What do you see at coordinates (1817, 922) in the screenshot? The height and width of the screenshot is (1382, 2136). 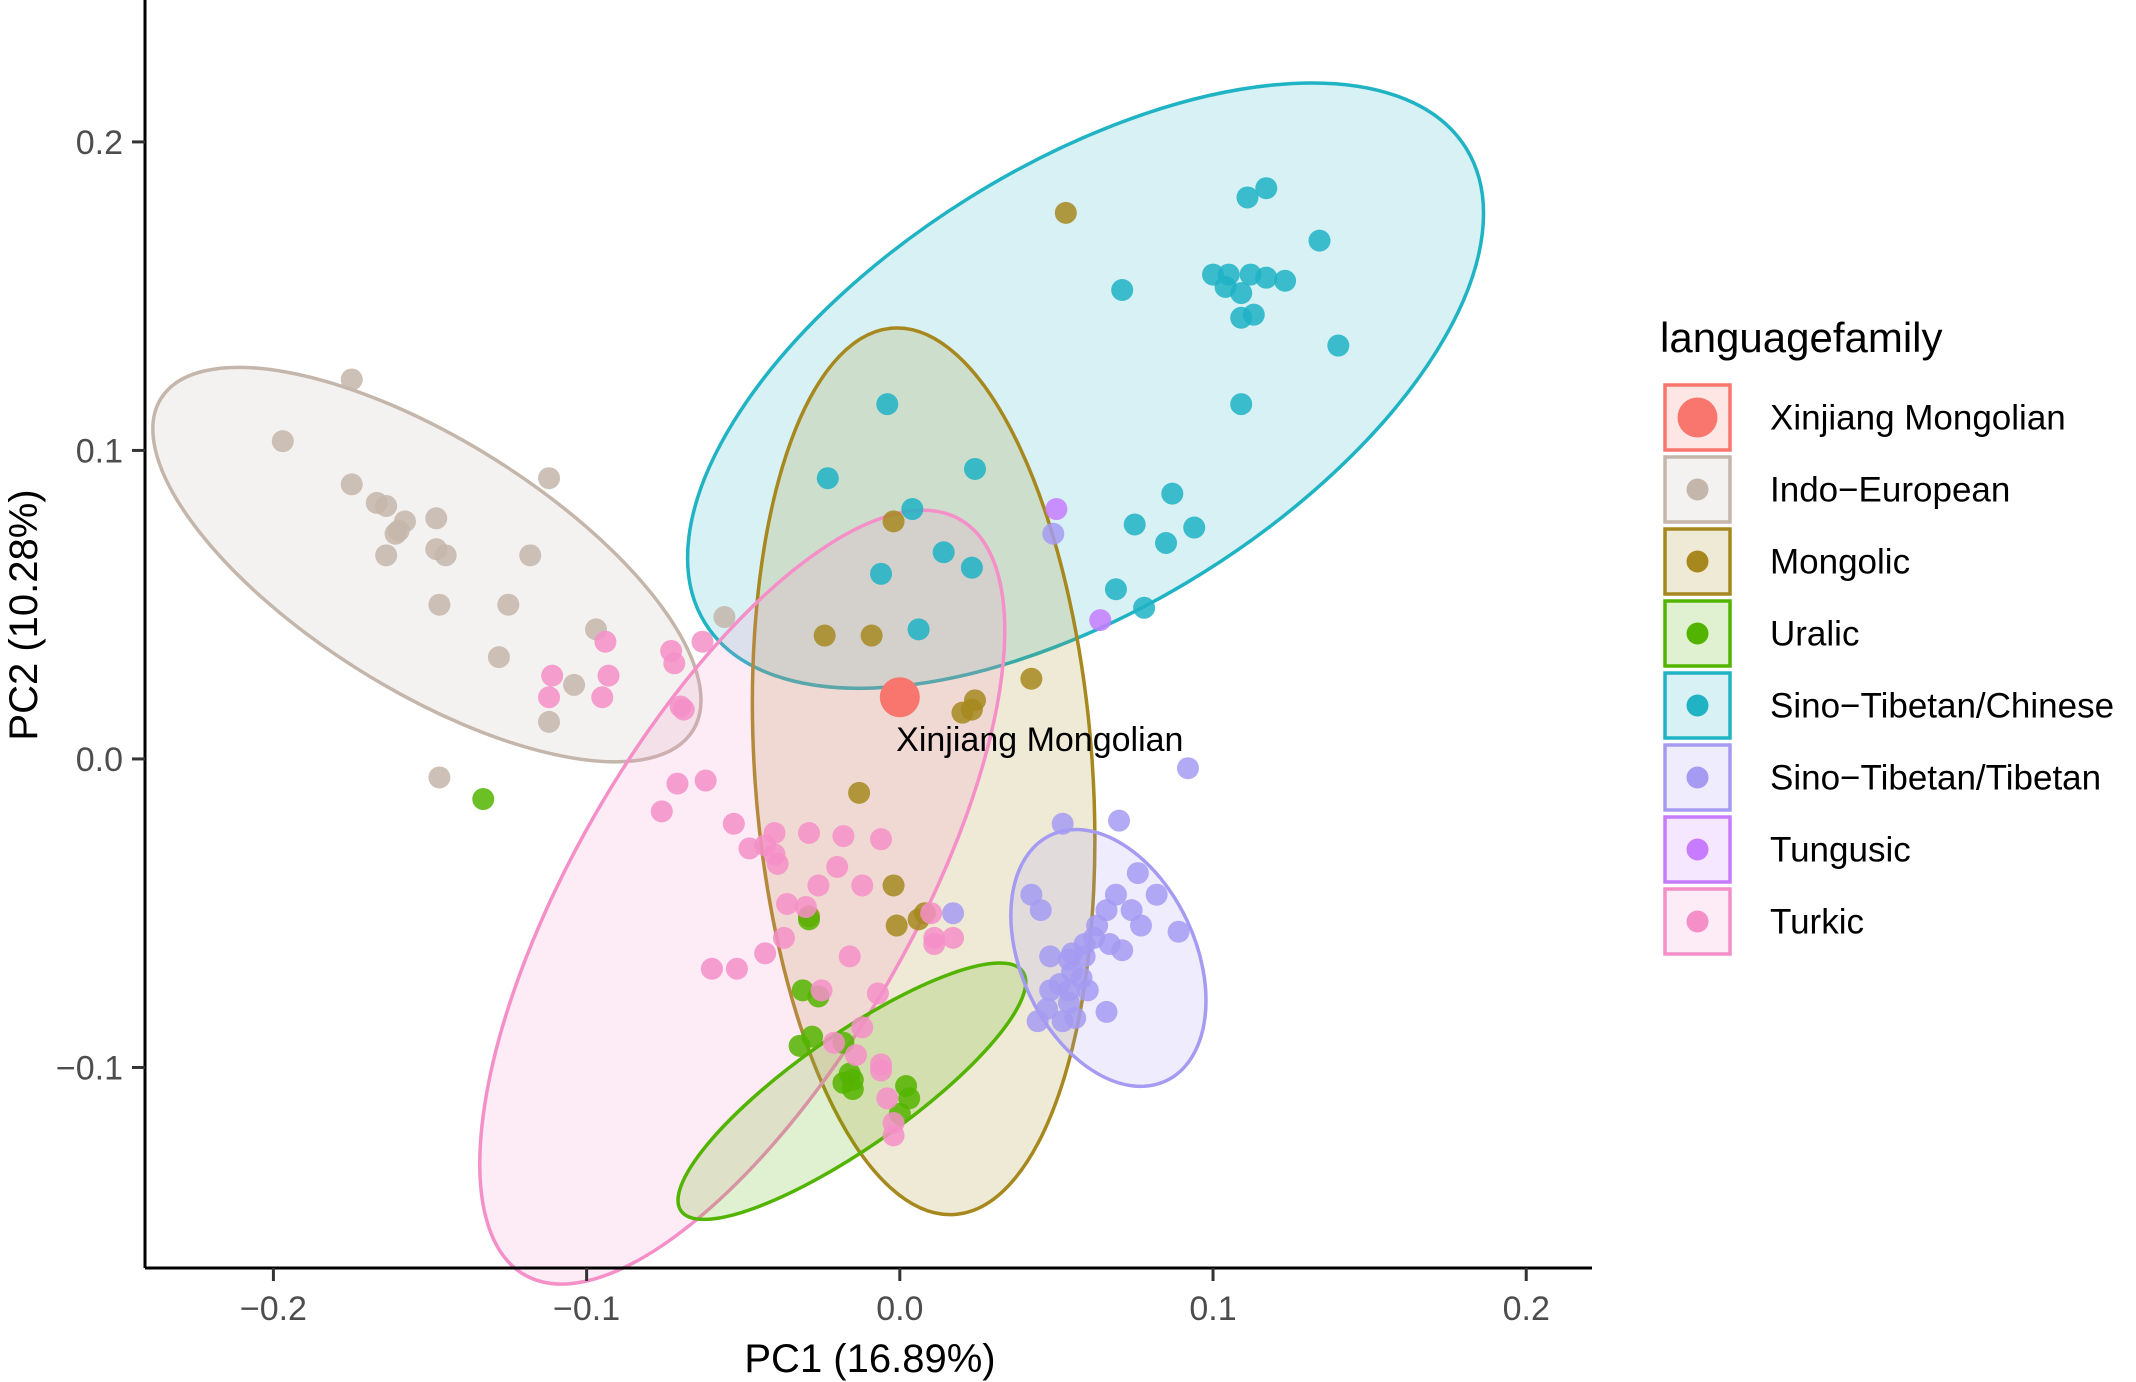 I see `legend-label: Turkic` at bounding box center [1817, 922].